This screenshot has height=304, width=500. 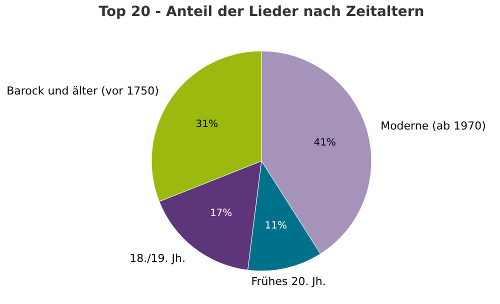 I want to click on slice-label: Barock und älter (vor 1750), so click(x=82, y=91).